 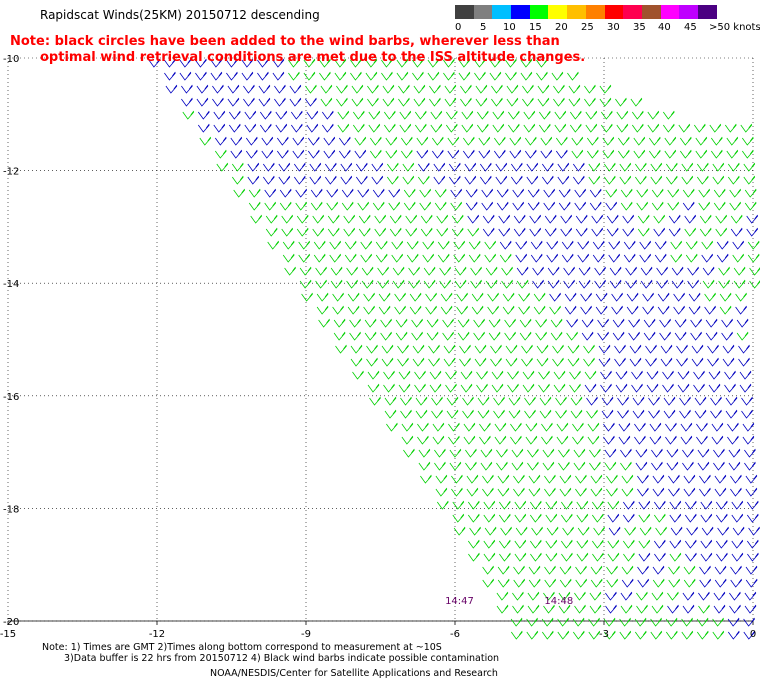 I want to click on y-tick-label: -20, so click(x=11, y=622).